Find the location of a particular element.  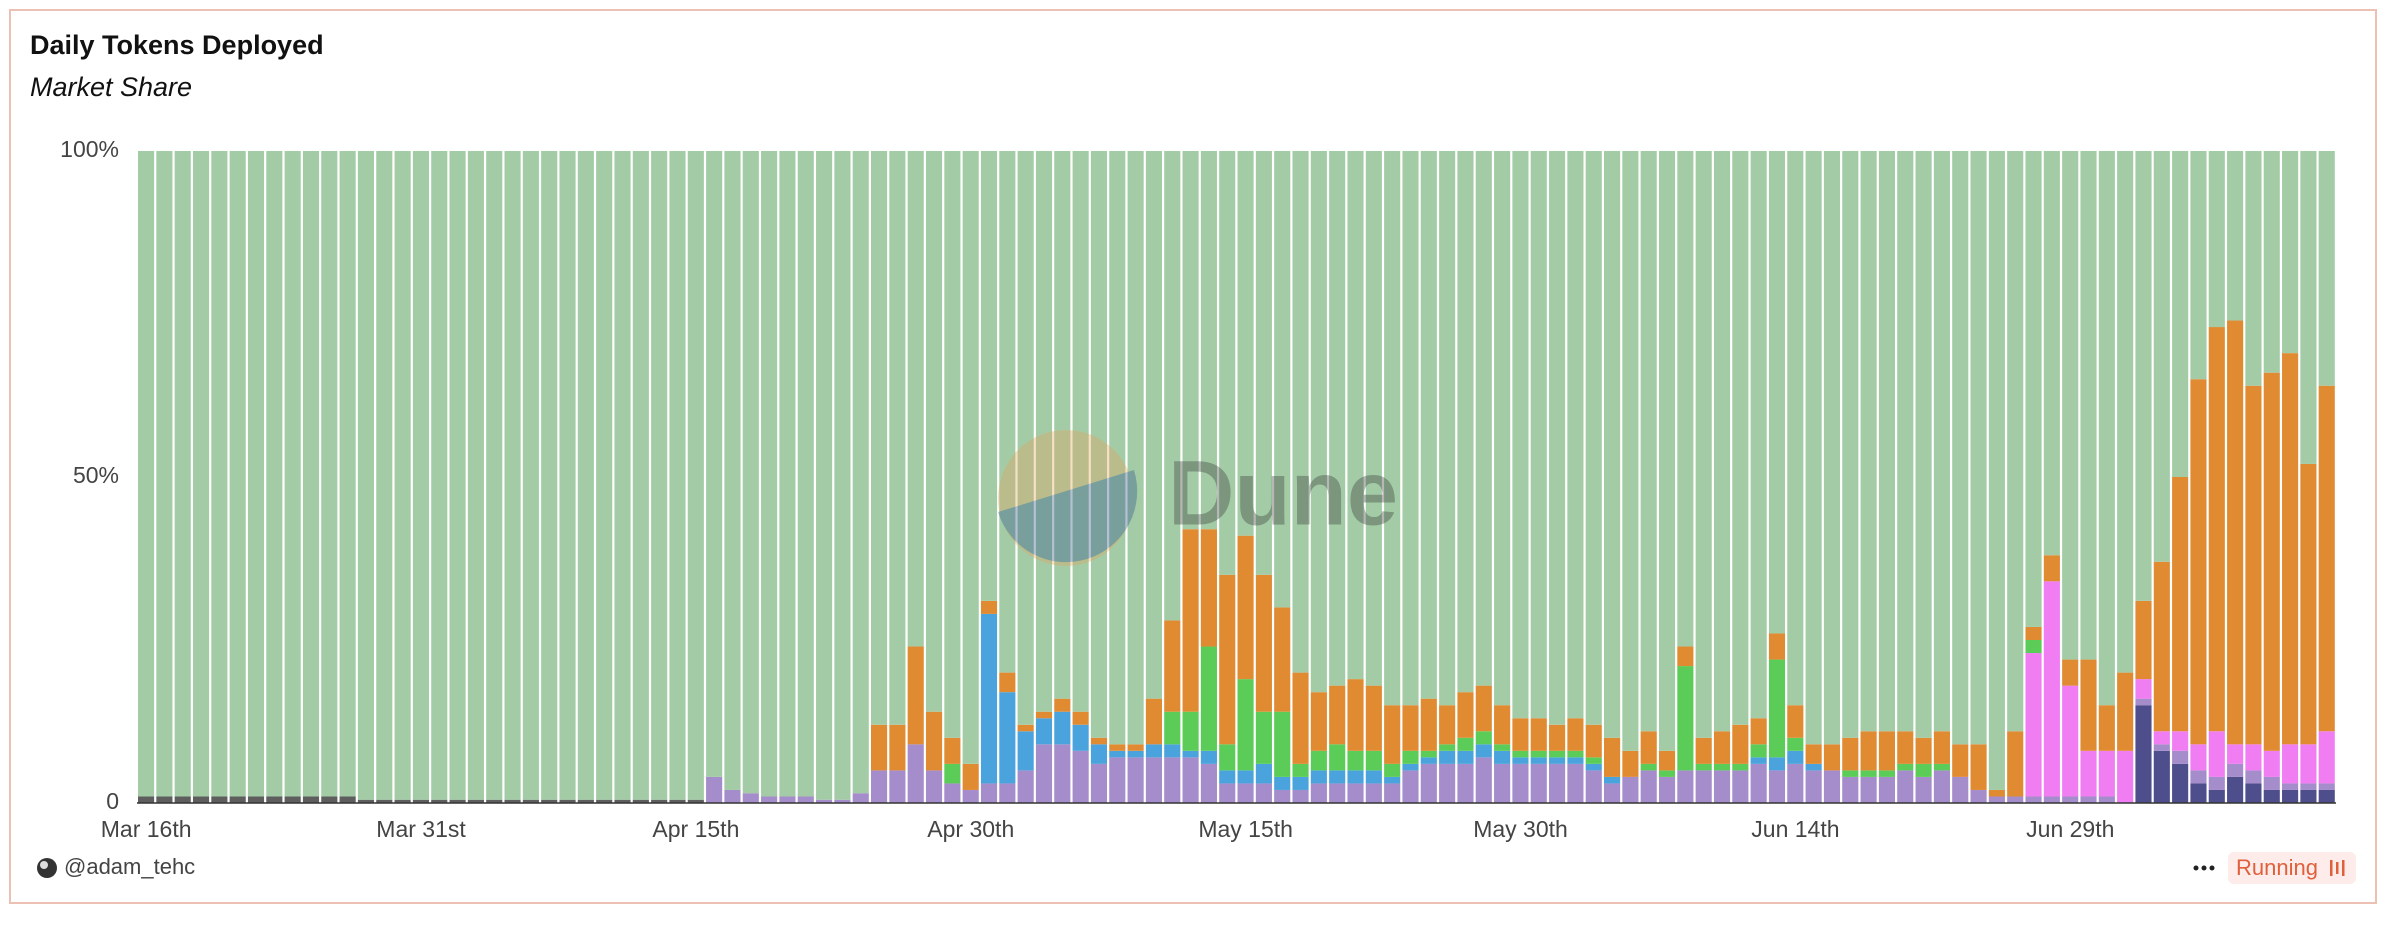

avatar is located at coordinates (47, 868).